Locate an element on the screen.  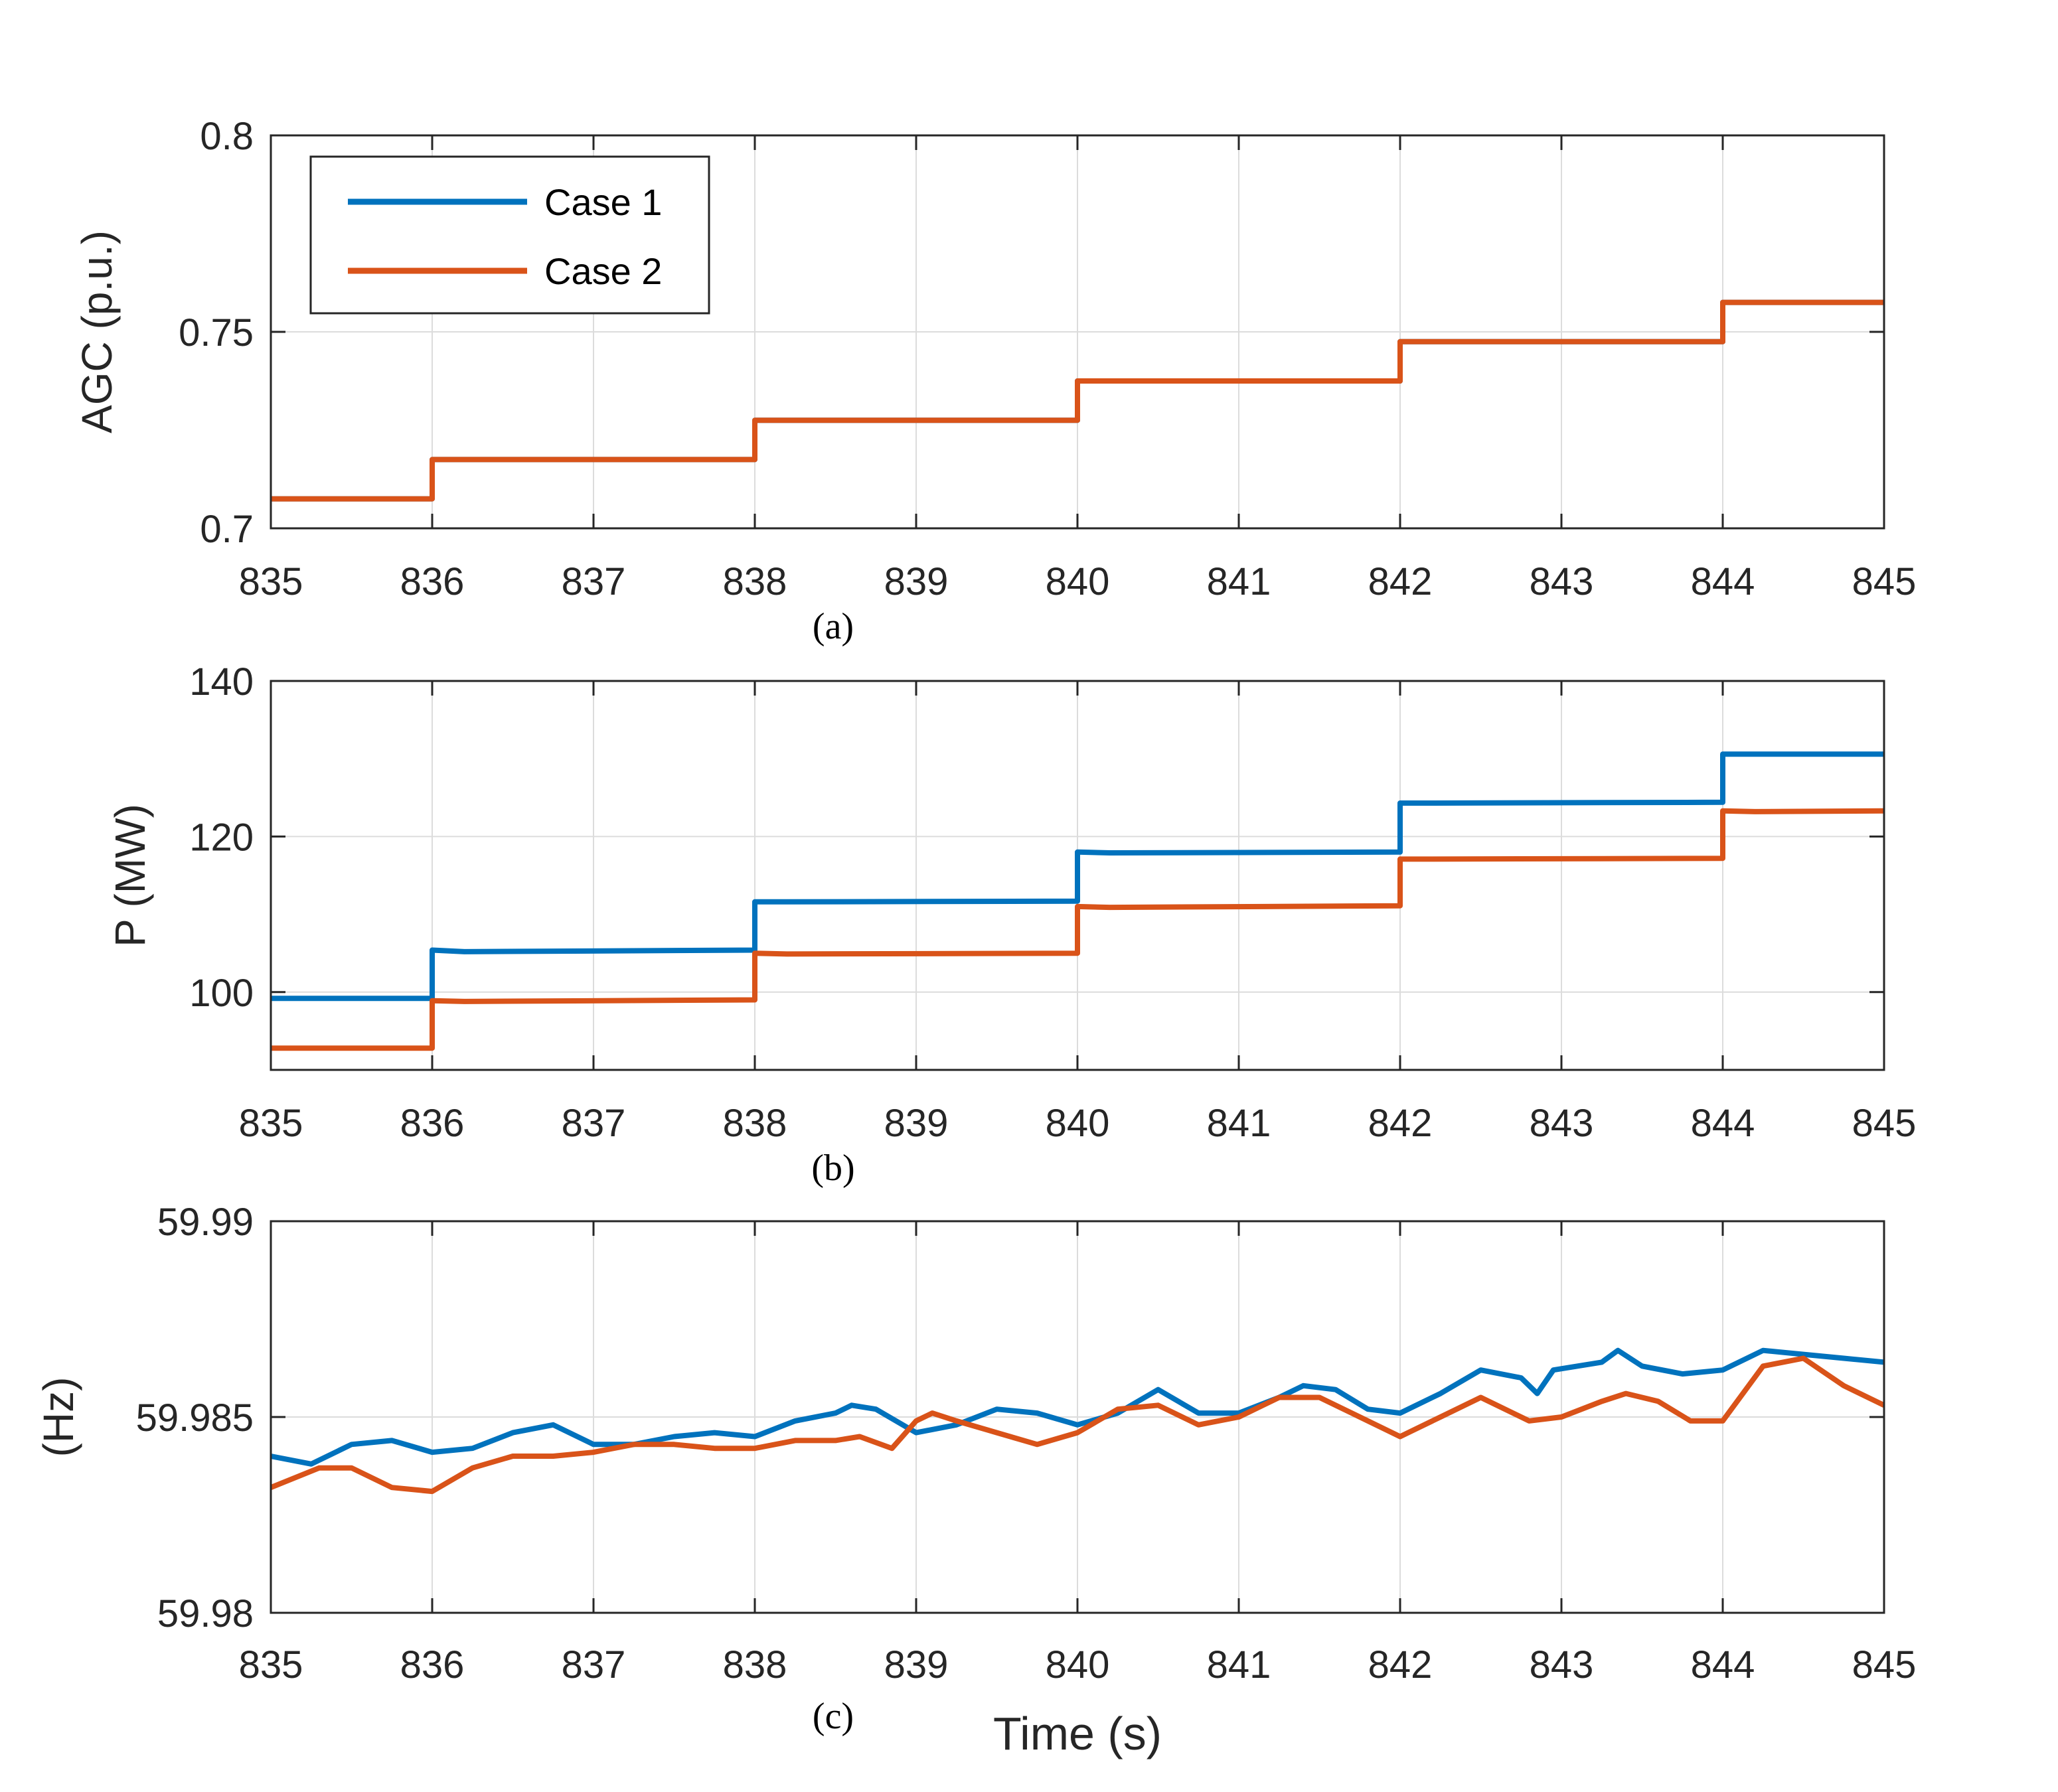
y-axis-label: AGC (p.u.) is located at coordinates (97, 331).